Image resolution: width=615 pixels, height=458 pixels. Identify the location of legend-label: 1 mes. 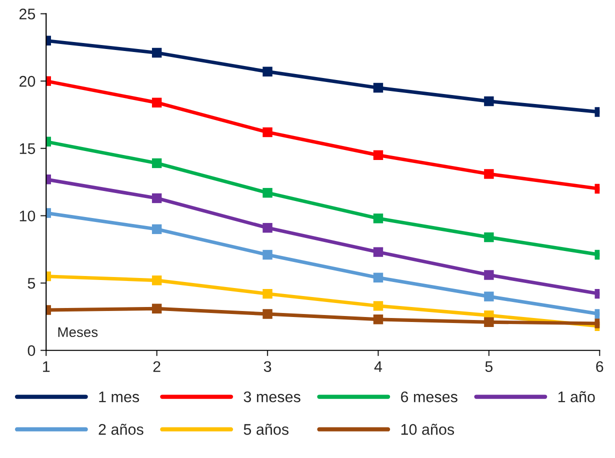
(119, 397).